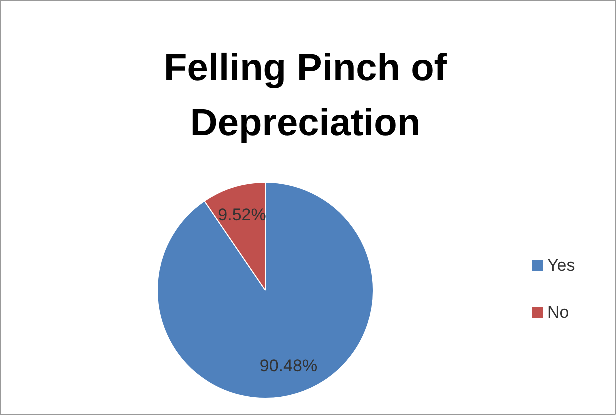  What do you see at coordinates (562, 265) in the screenshot?
I see `legend-label: Yes` at bounding box center [562, 265].